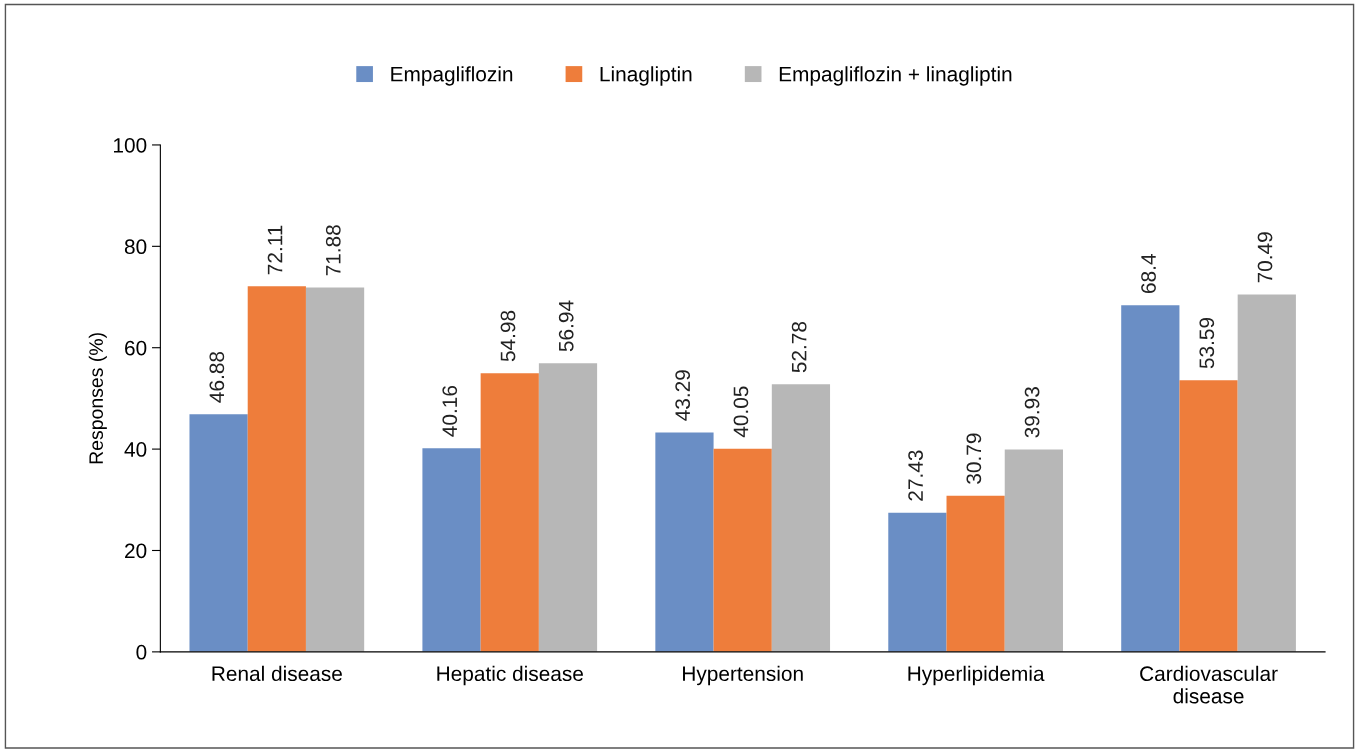  What do you see at coordinates (141, 652) in the screenshot?
I see `y-tick-label: 0` at bounding box center [141, 652].